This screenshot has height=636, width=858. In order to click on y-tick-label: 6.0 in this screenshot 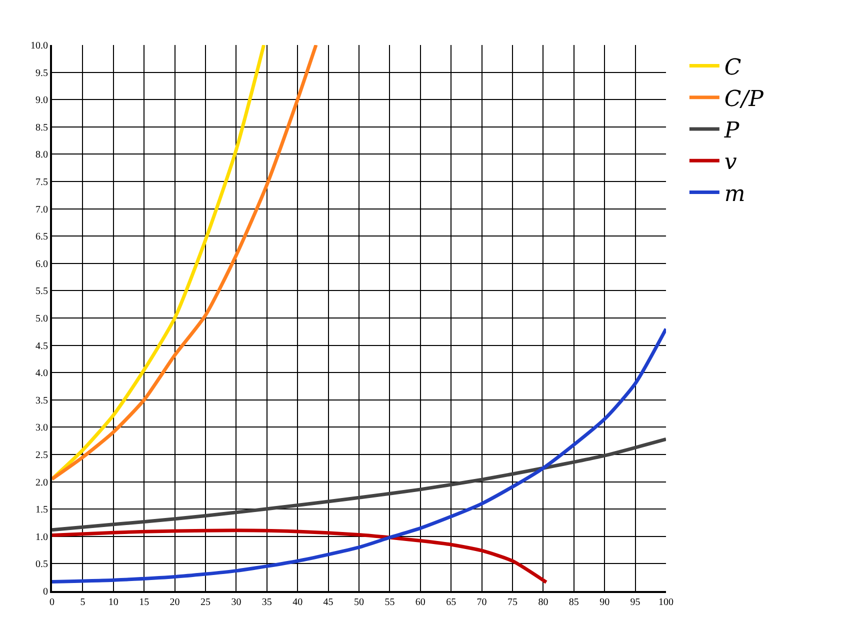, I will do `click(42, 264)`.